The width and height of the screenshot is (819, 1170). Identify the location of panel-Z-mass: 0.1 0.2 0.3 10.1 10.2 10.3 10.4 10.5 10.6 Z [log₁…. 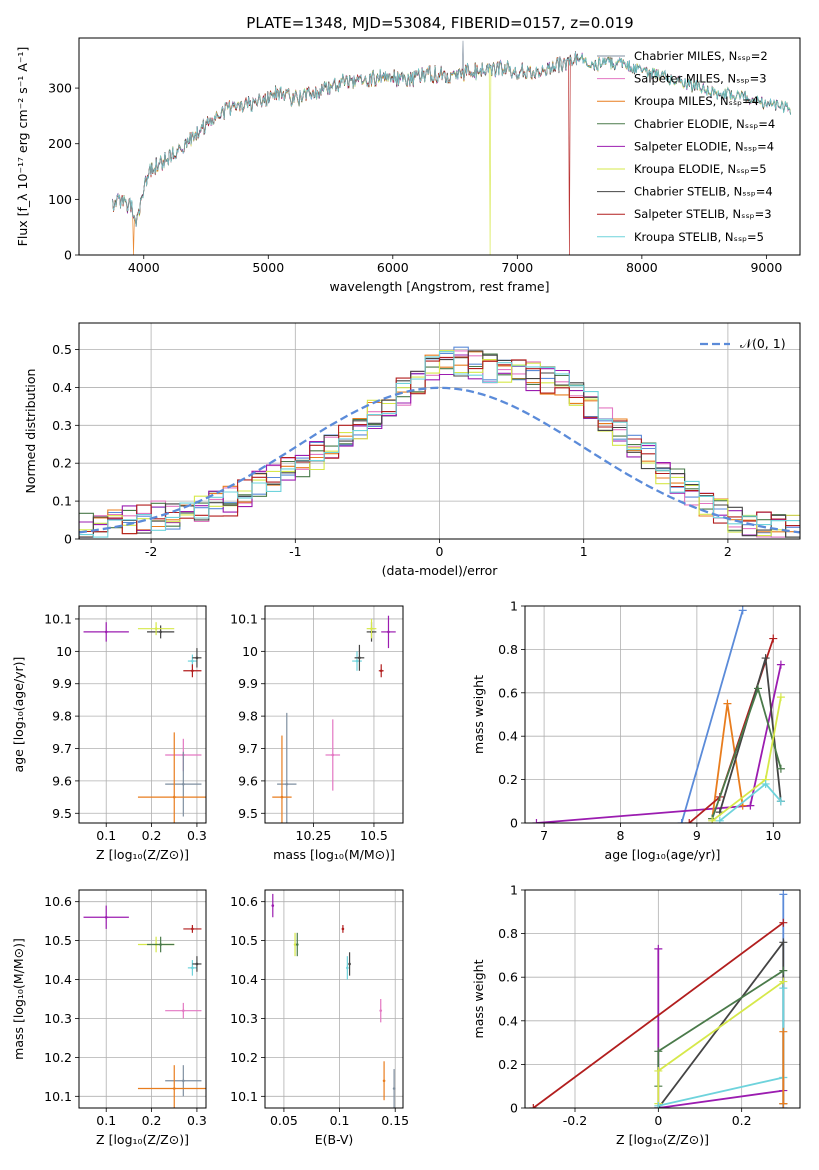
(109, 1018).